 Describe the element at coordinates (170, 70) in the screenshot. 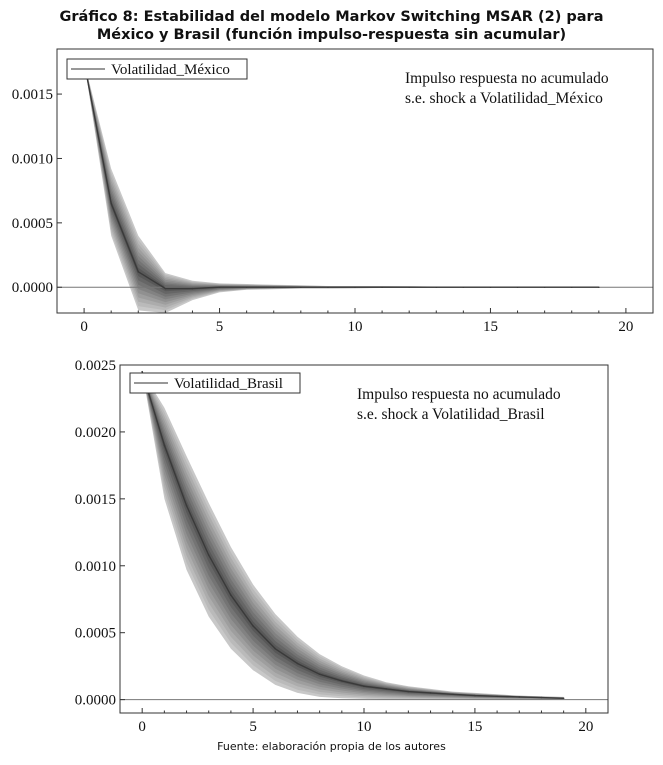

I see `legend-label: Volatilidad_México` at that location.